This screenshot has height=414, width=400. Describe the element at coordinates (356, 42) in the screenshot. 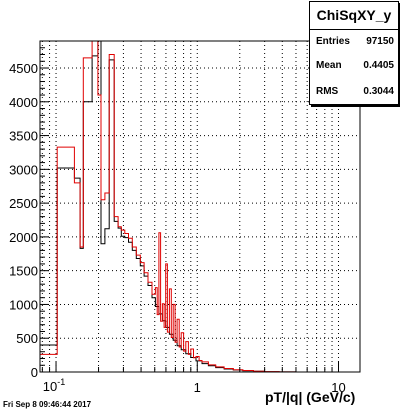

I see `stats-row-entries: Entries 97150` at that location.